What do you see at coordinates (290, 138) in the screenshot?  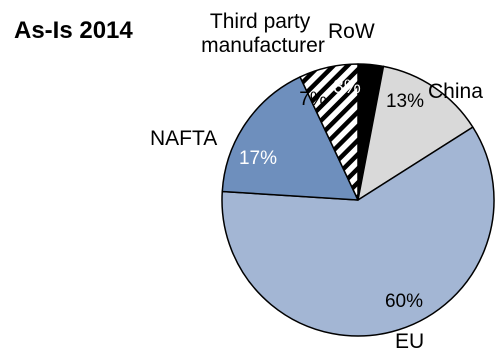 I see `pie-slice-nafta` at bounding box center [290, 138].